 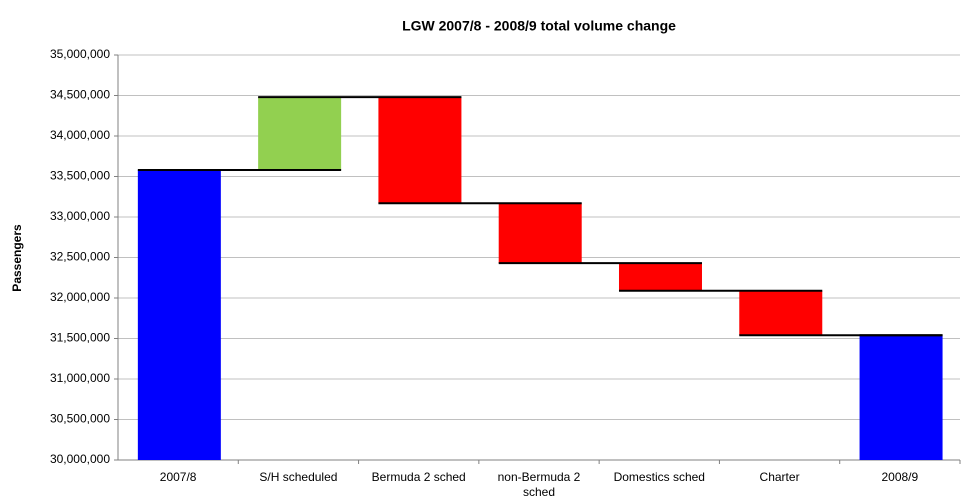 What do you see at coordinates (659, 477) in the screenshot?
I see `x-tick-label: Domestics sched` at bounding box center [659, 477].